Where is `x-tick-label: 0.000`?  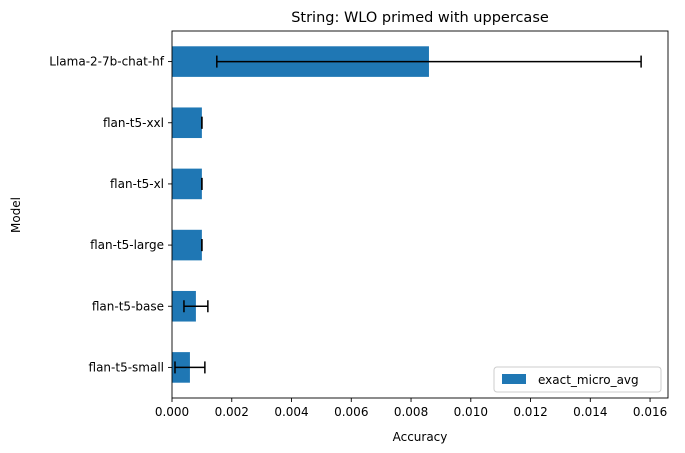
x-tick-label: 0.000 is located at coordinates (172, 412).